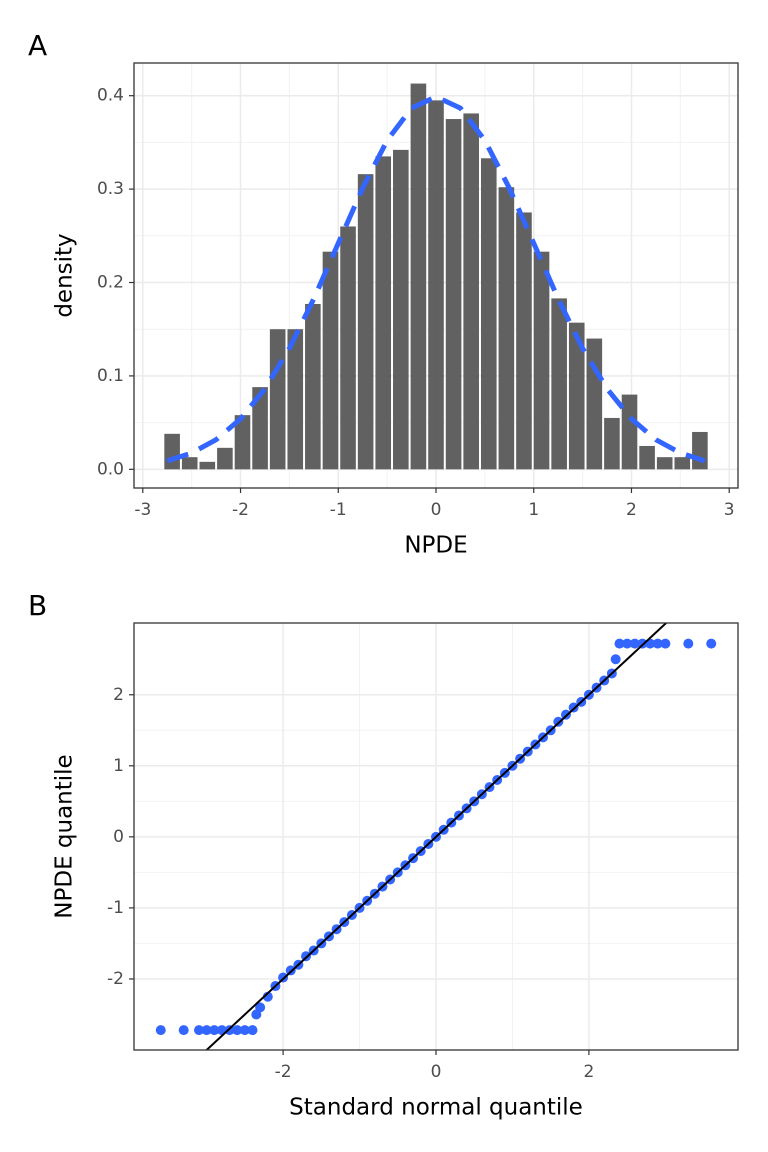 The width and height of the screenshot is (768, 1152). What do you see at coordinates (533, 510) in the screenshot?
I see `x-tick-label: 1` at bounding box center [533, 510].